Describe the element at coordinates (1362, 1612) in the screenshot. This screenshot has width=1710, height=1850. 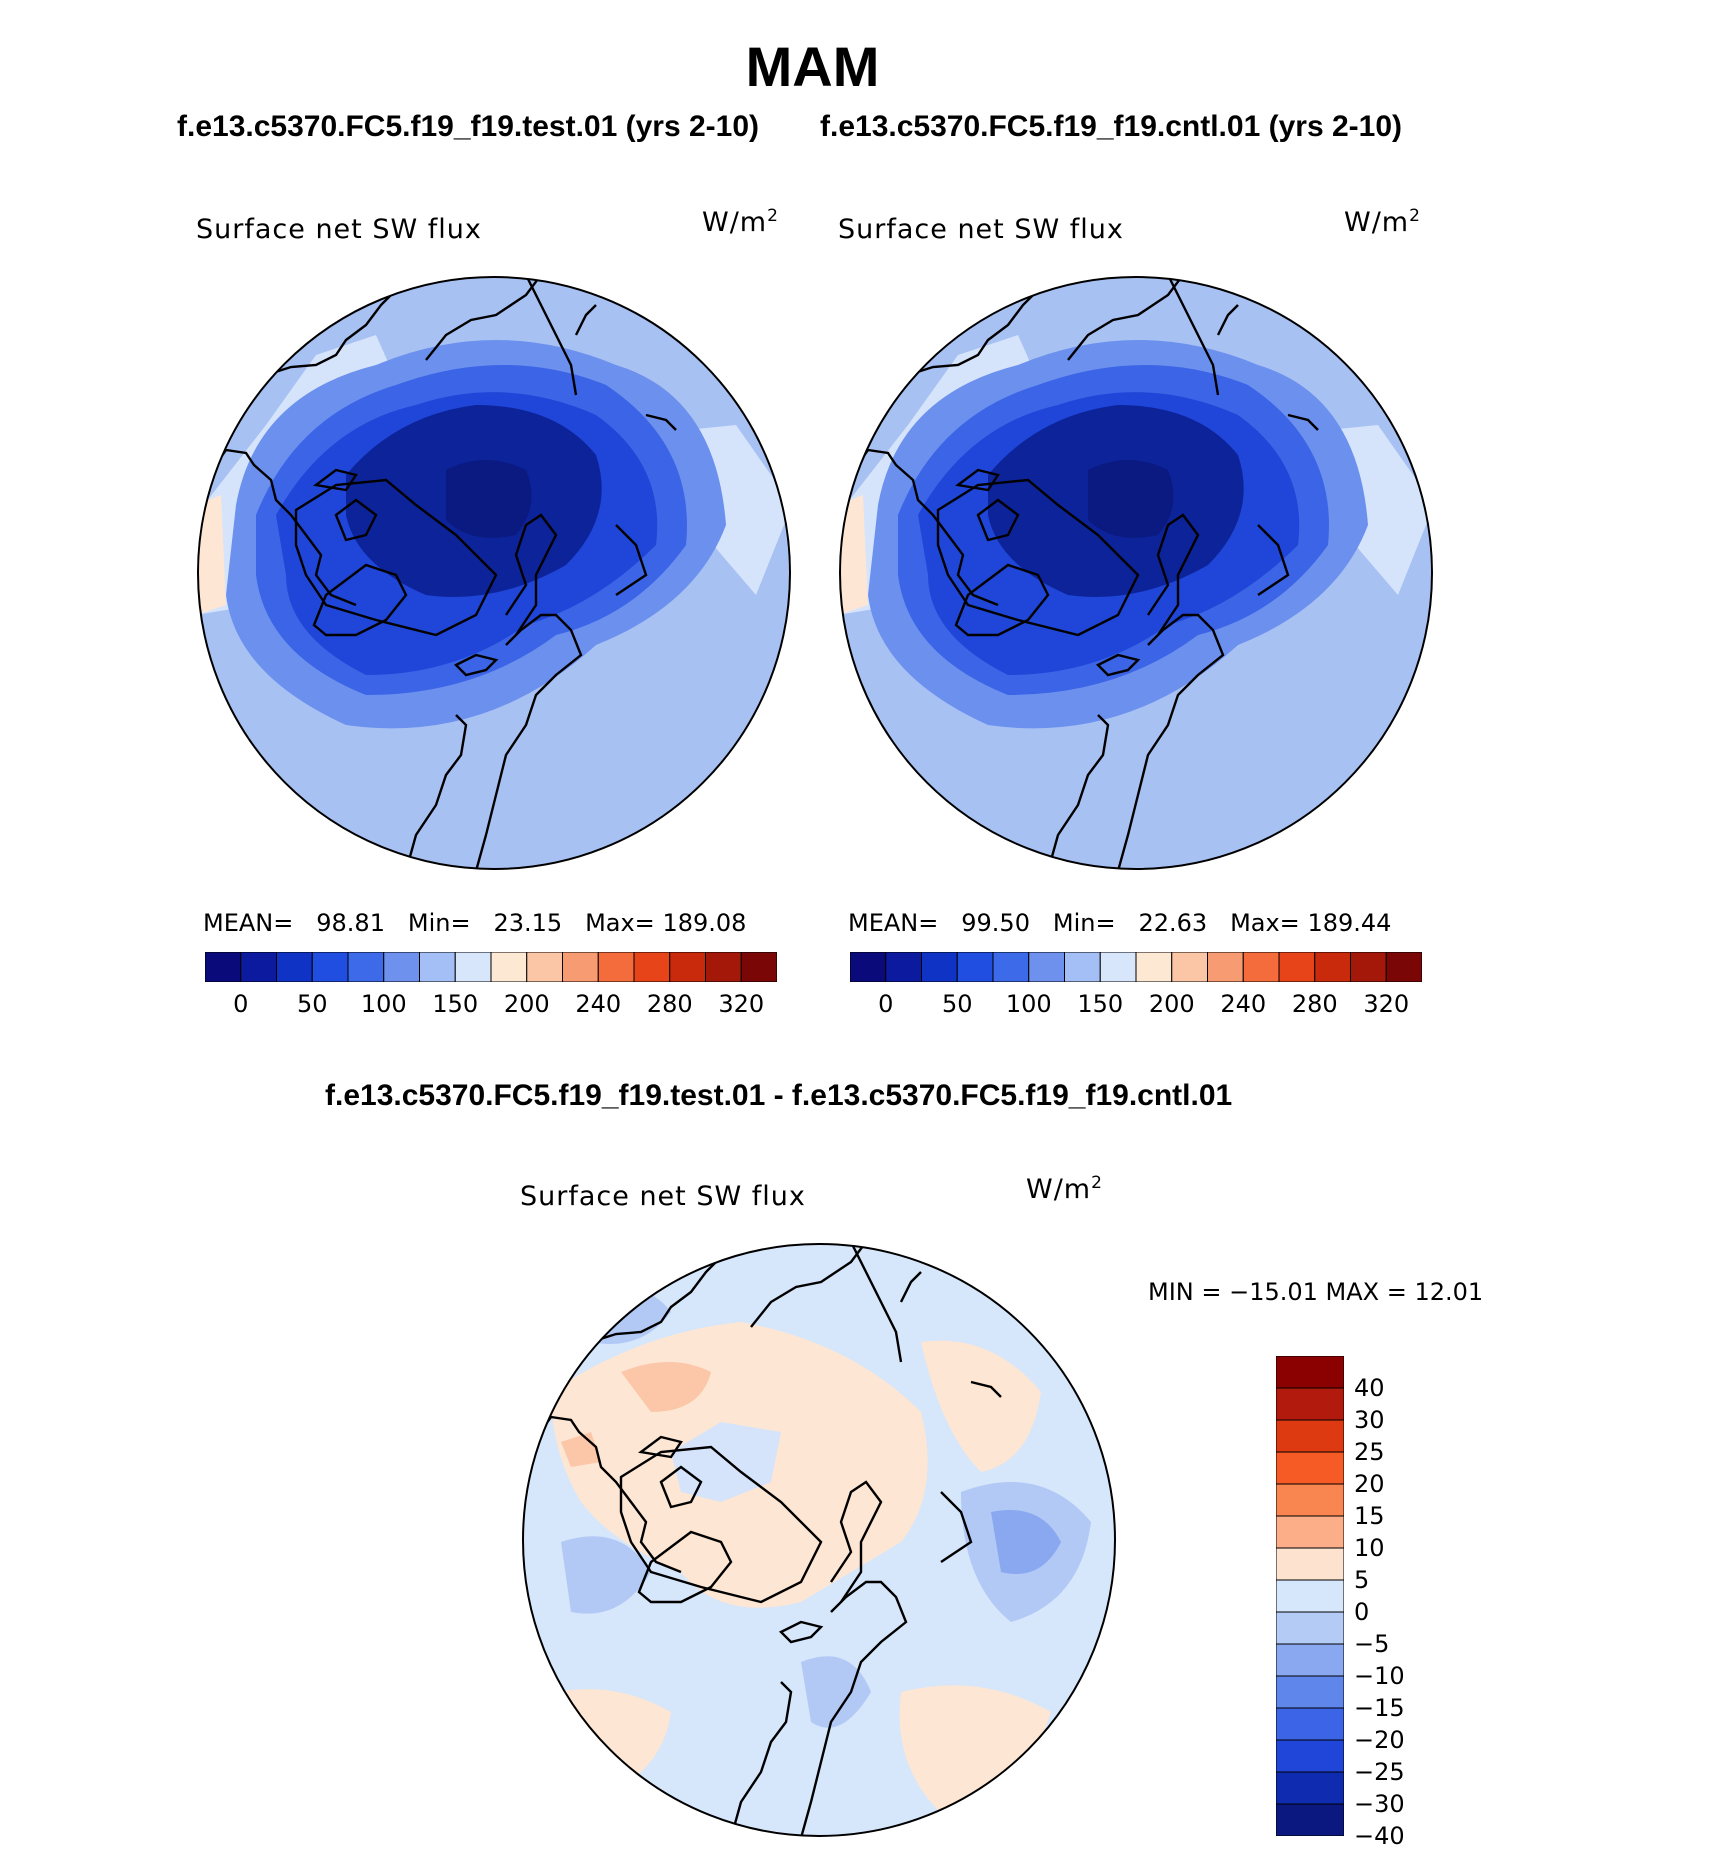
I see `diff-colorbar-tick-label: 0` at that location.